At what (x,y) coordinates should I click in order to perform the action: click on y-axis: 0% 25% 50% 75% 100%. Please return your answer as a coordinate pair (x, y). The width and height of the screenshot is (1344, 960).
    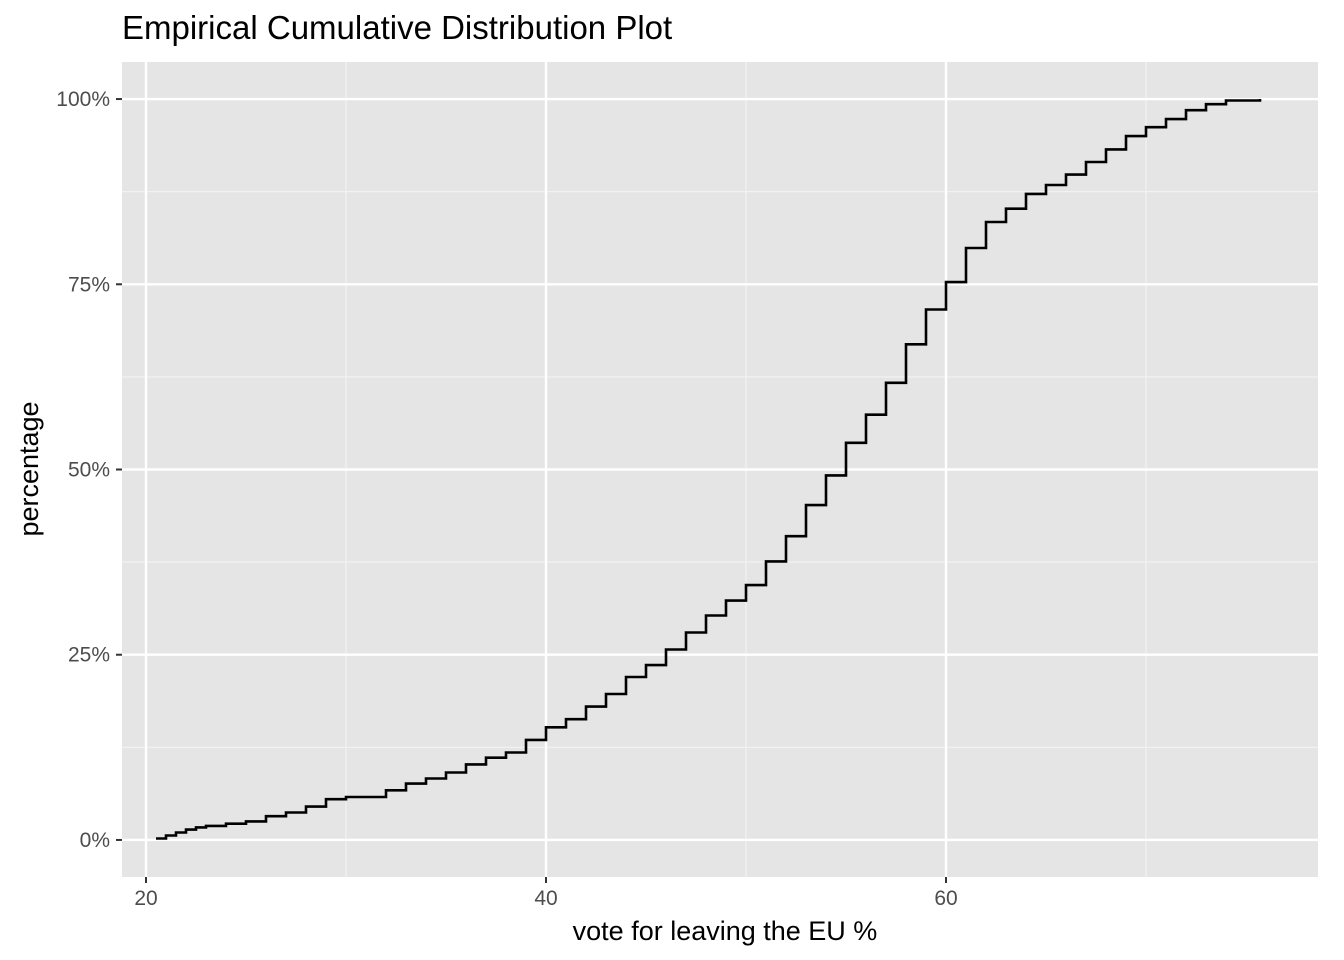
    Looking at the image, I should click on (89, 470).